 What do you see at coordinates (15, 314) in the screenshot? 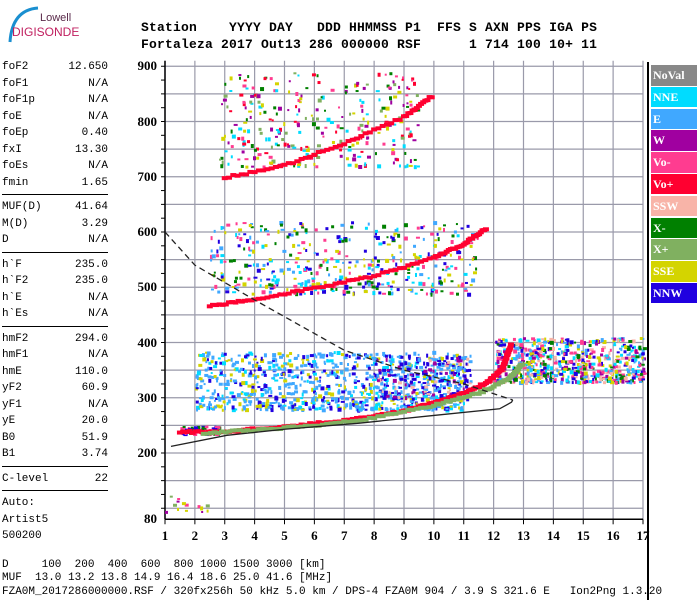
I see `param-label: h`Es` at bounding box center [15, 314].